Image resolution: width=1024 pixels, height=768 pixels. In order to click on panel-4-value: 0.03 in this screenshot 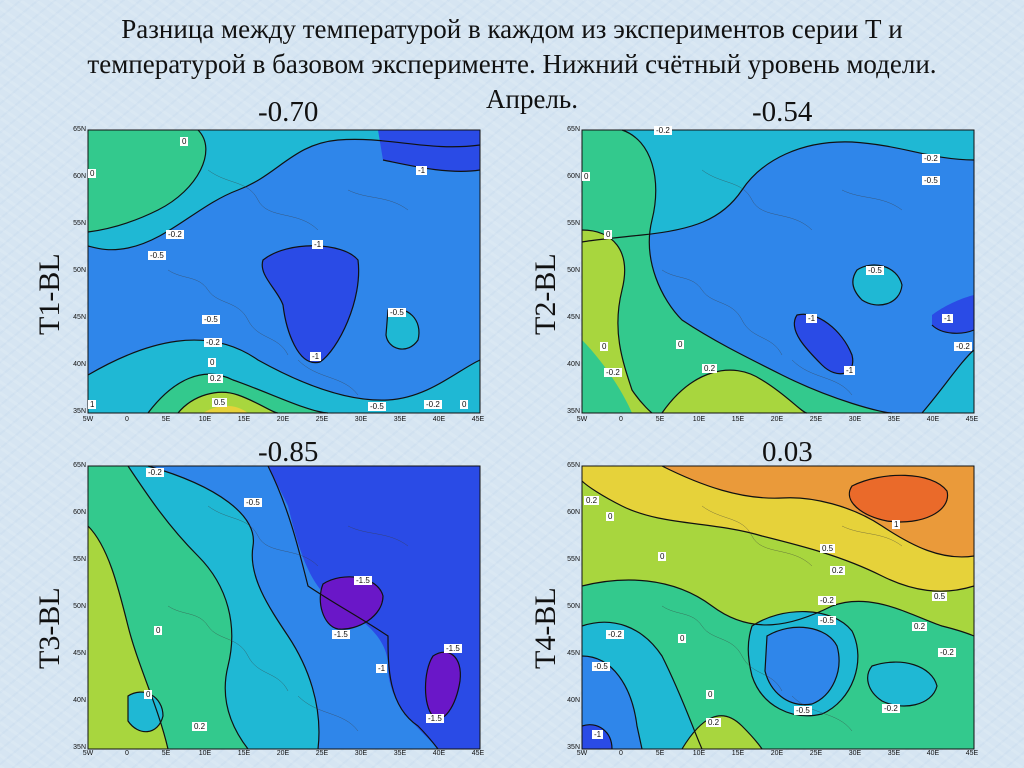, I will do `click(787, 452)`.